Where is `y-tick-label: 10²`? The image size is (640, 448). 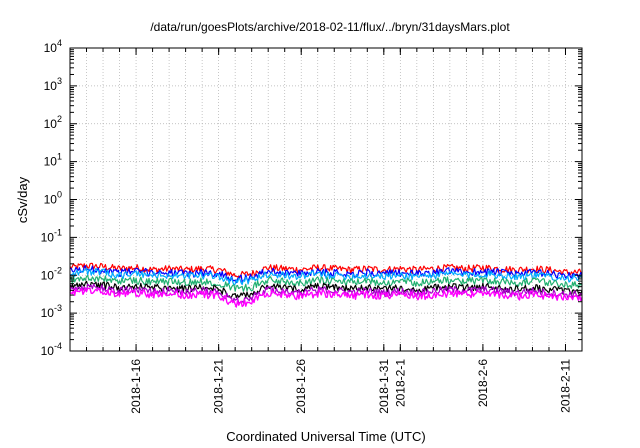 y-tick-label: 10² is located at coordinates (53, 122).